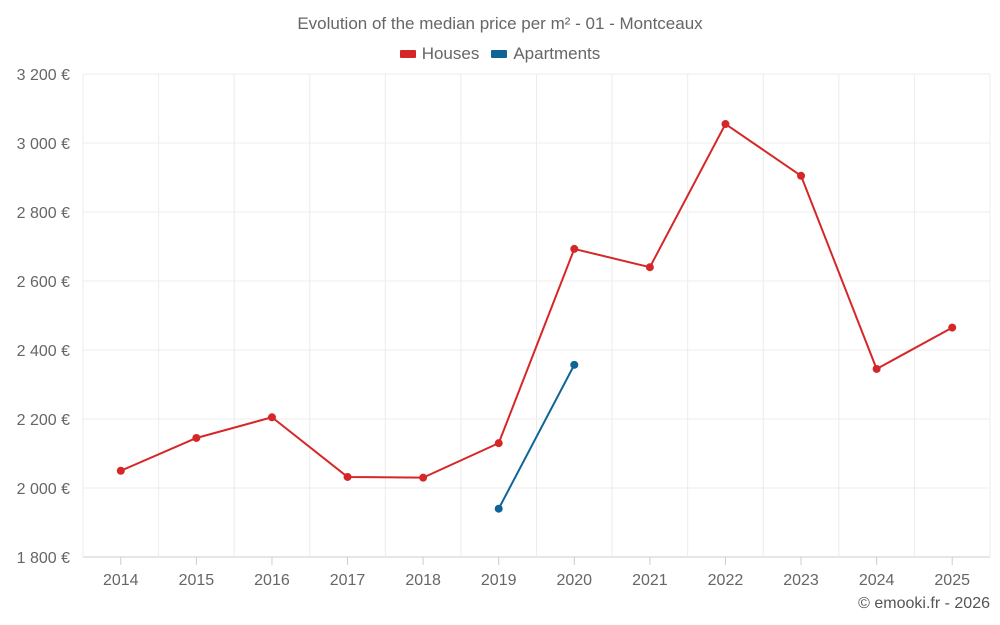  I want to click on x-tick-label: 2023, so click(801, 580).